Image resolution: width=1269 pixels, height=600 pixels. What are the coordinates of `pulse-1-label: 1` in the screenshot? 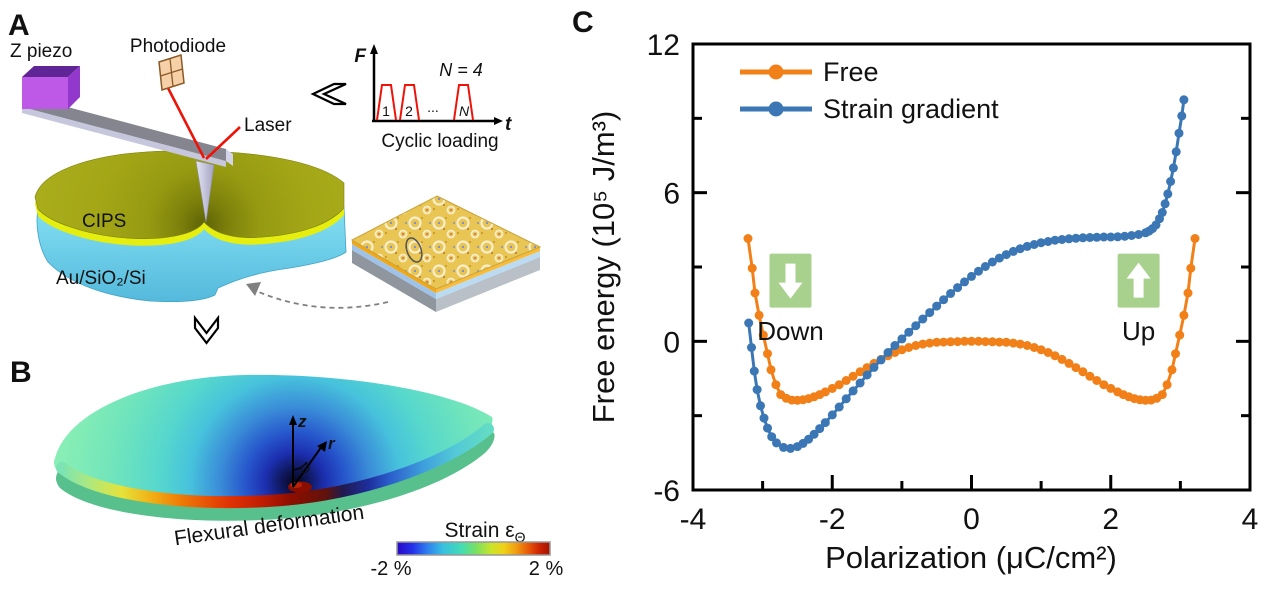 It's located at (386, 111).